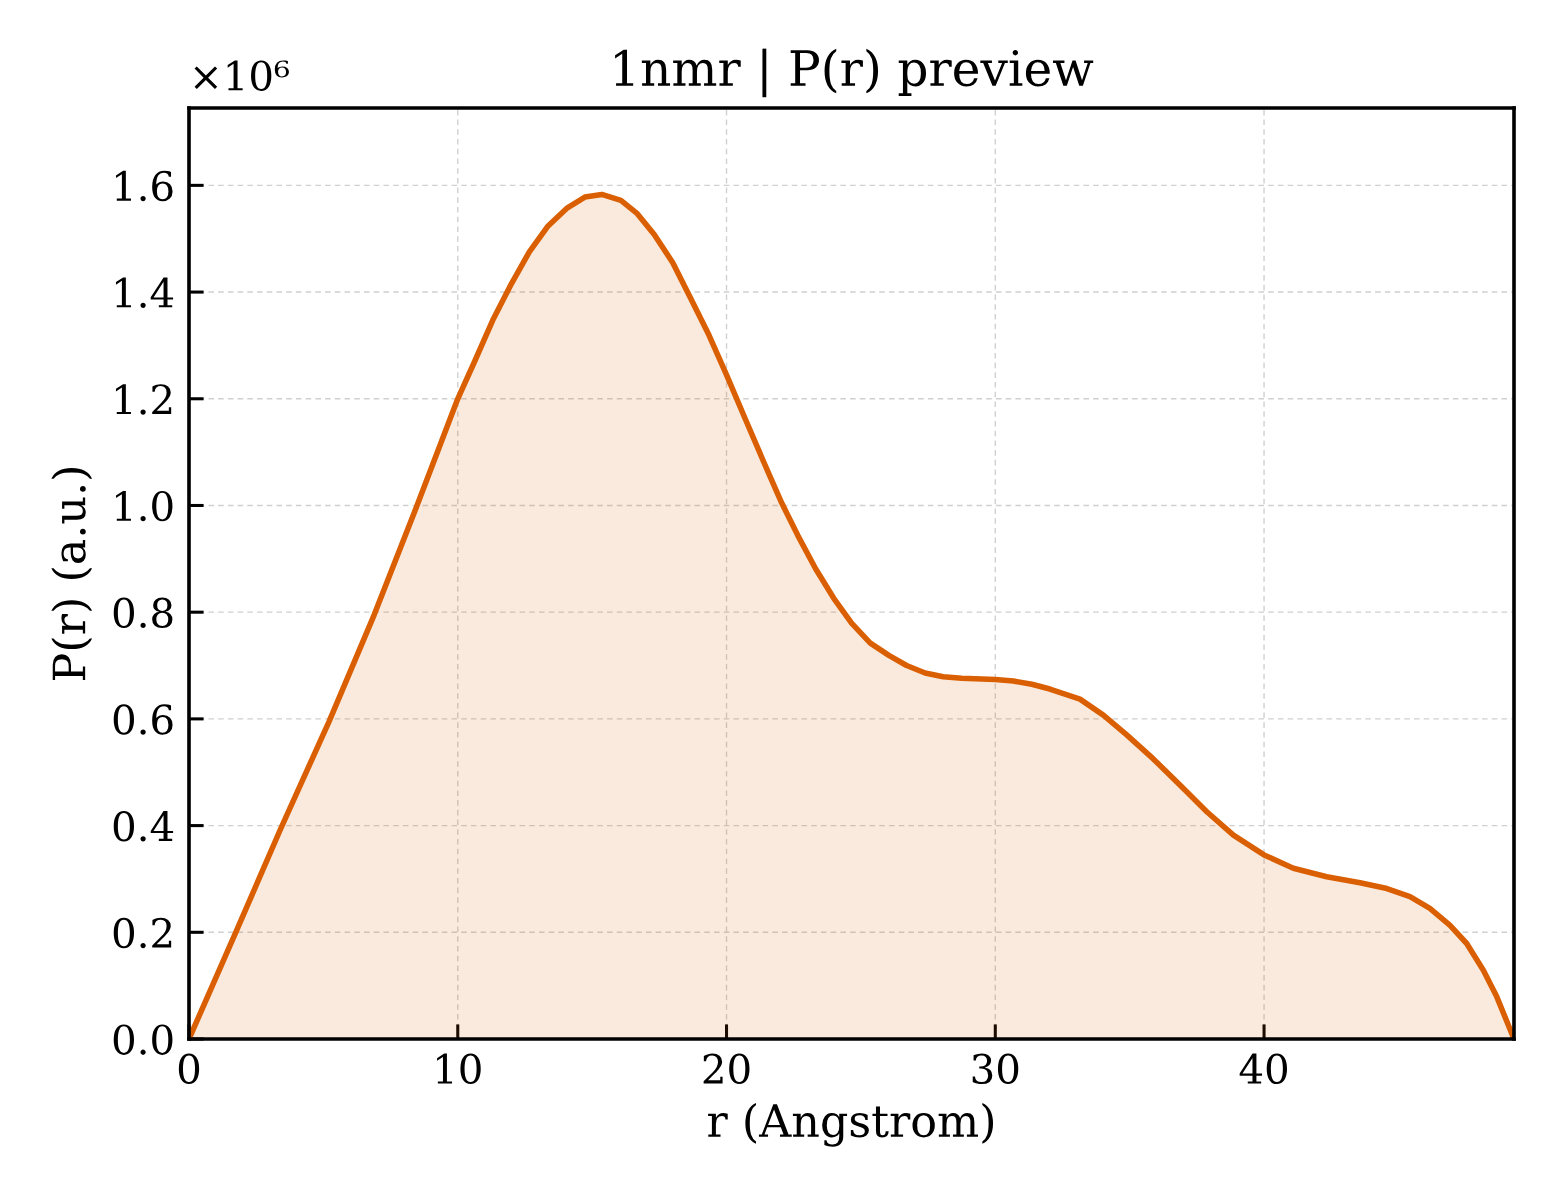  Describe the element at coordinates (144, 186) in the screenshot. I see `y-tick-label: 1.6` at that location.